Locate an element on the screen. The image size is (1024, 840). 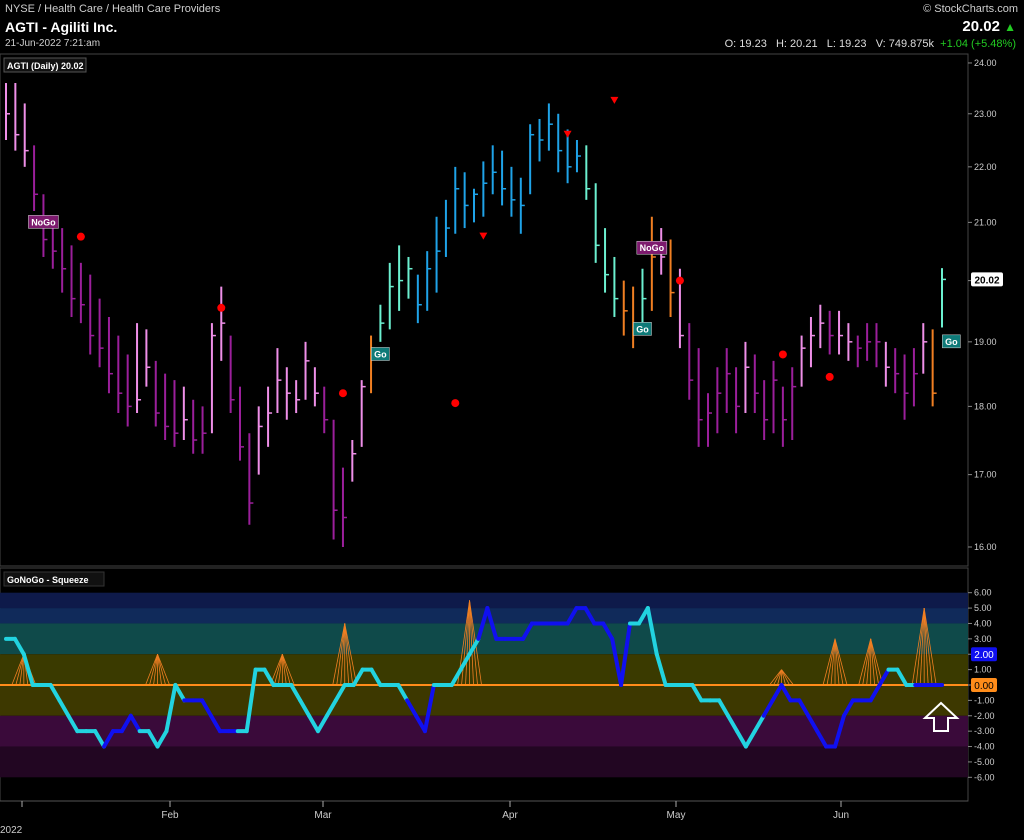
squeeze-last-tag: 2.00 is located at coordinates (984, 654).